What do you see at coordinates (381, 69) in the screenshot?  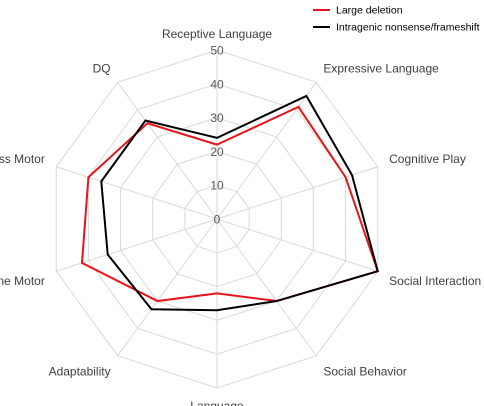 I see `category-label-expressive-language: Expressive Language` at bounding box center [381, 69].